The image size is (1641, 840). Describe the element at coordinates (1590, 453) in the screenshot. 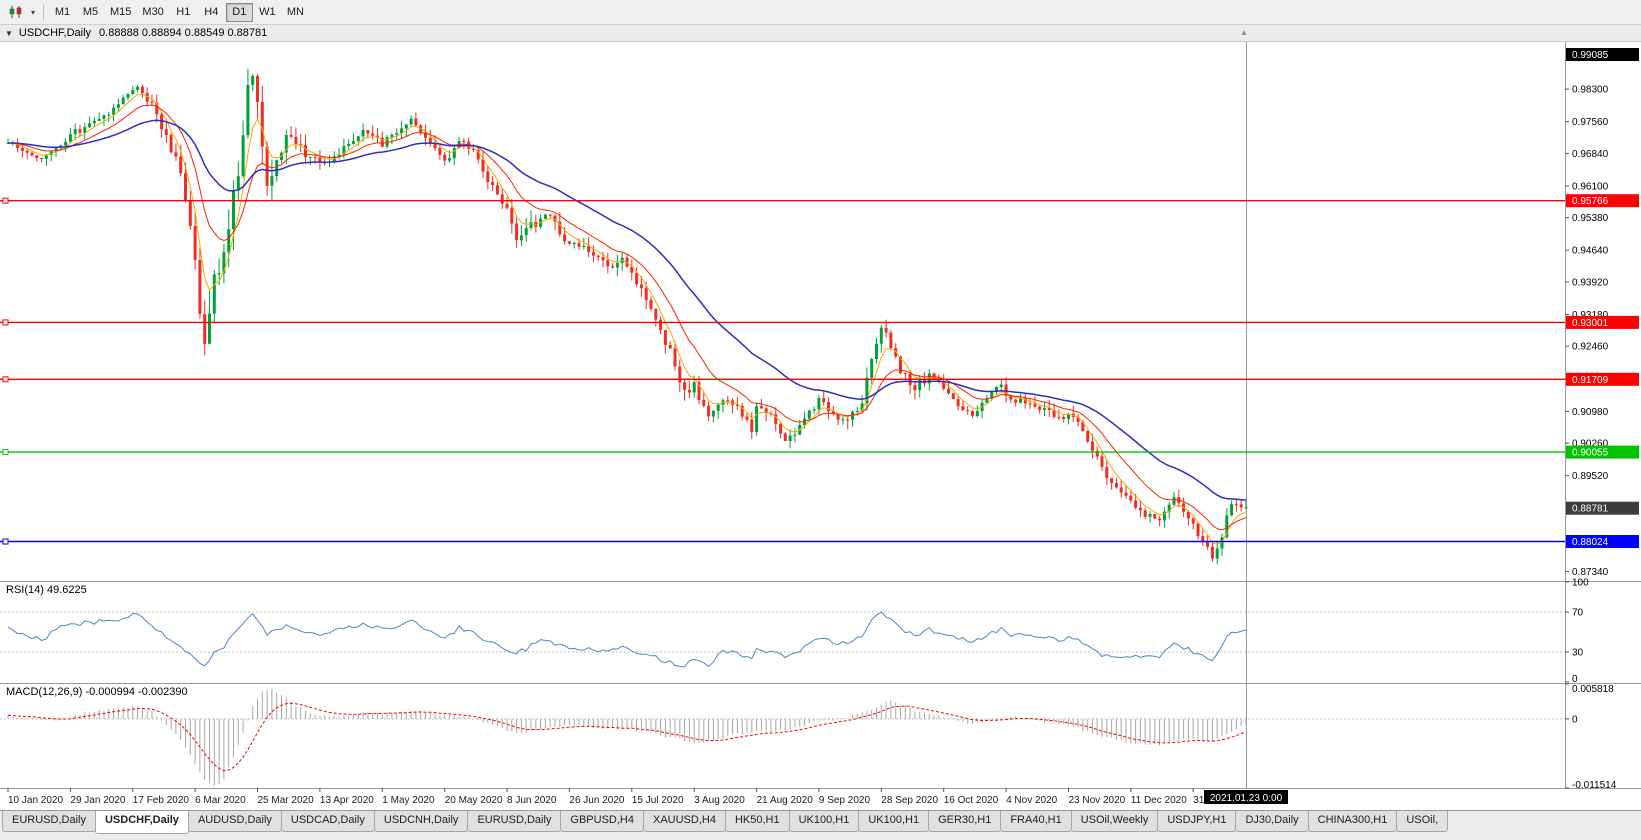

I see `svg-text: 0.90055` at that location.